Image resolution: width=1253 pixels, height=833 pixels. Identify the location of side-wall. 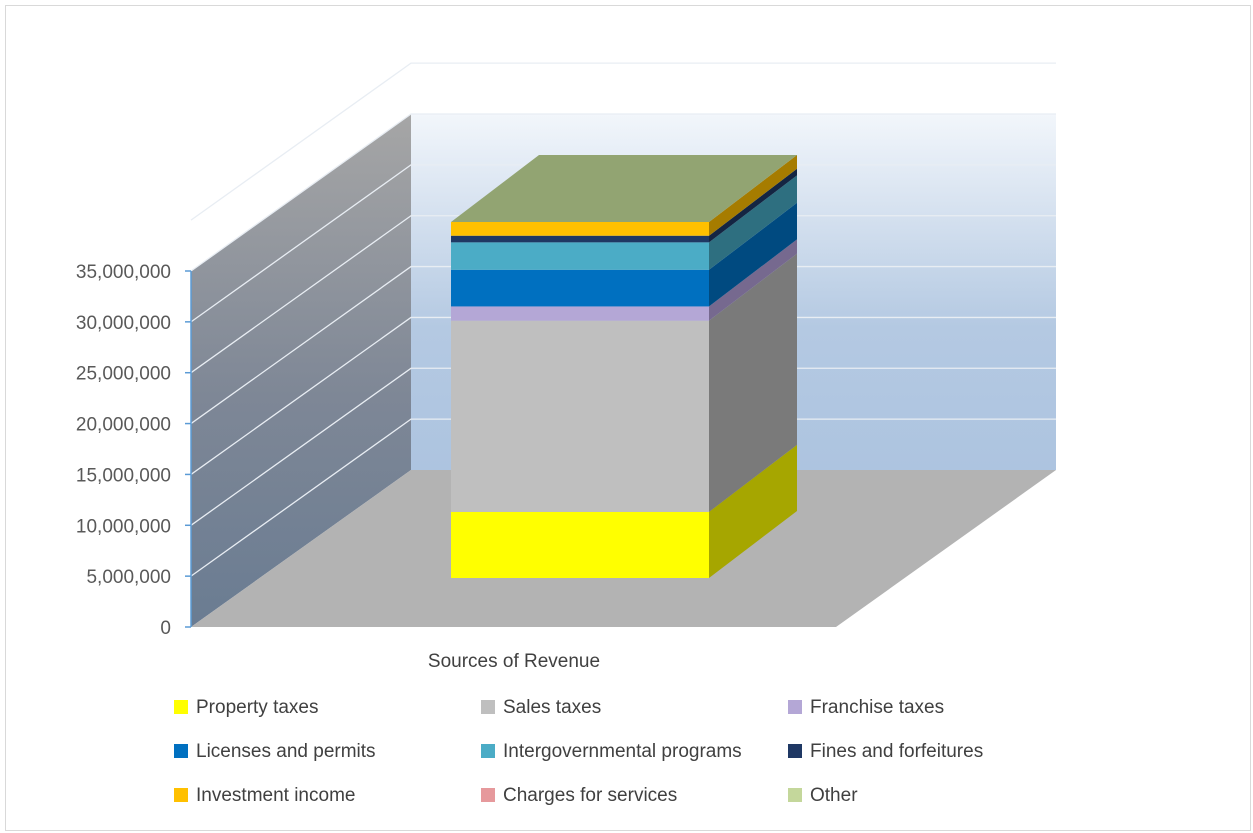
(301, 370).